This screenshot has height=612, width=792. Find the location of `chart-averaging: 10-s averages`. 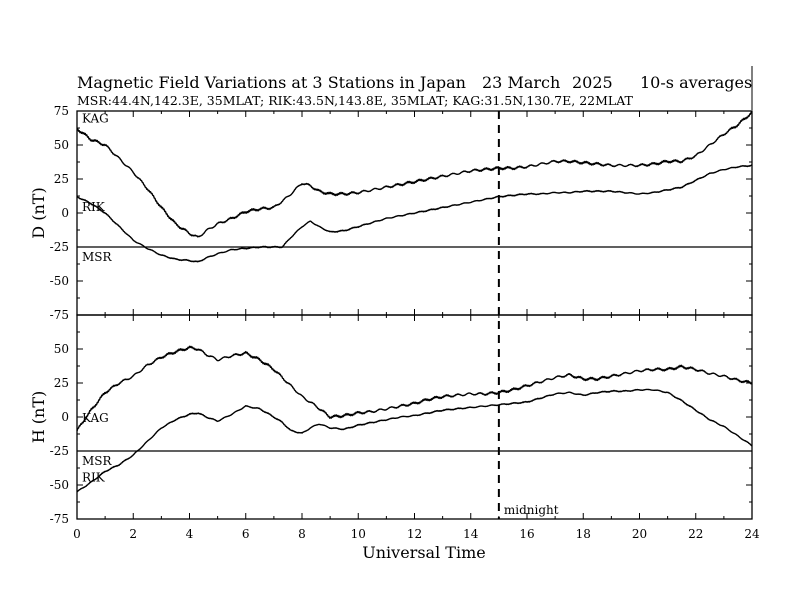

chart-averaging: 10-s averages is located at coordinates (696, 82).